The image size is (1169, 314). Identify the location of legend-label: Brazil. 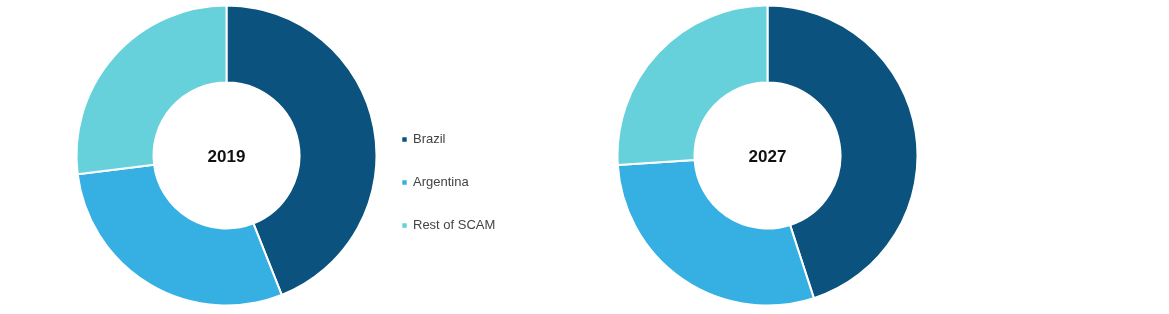
(429, 138).